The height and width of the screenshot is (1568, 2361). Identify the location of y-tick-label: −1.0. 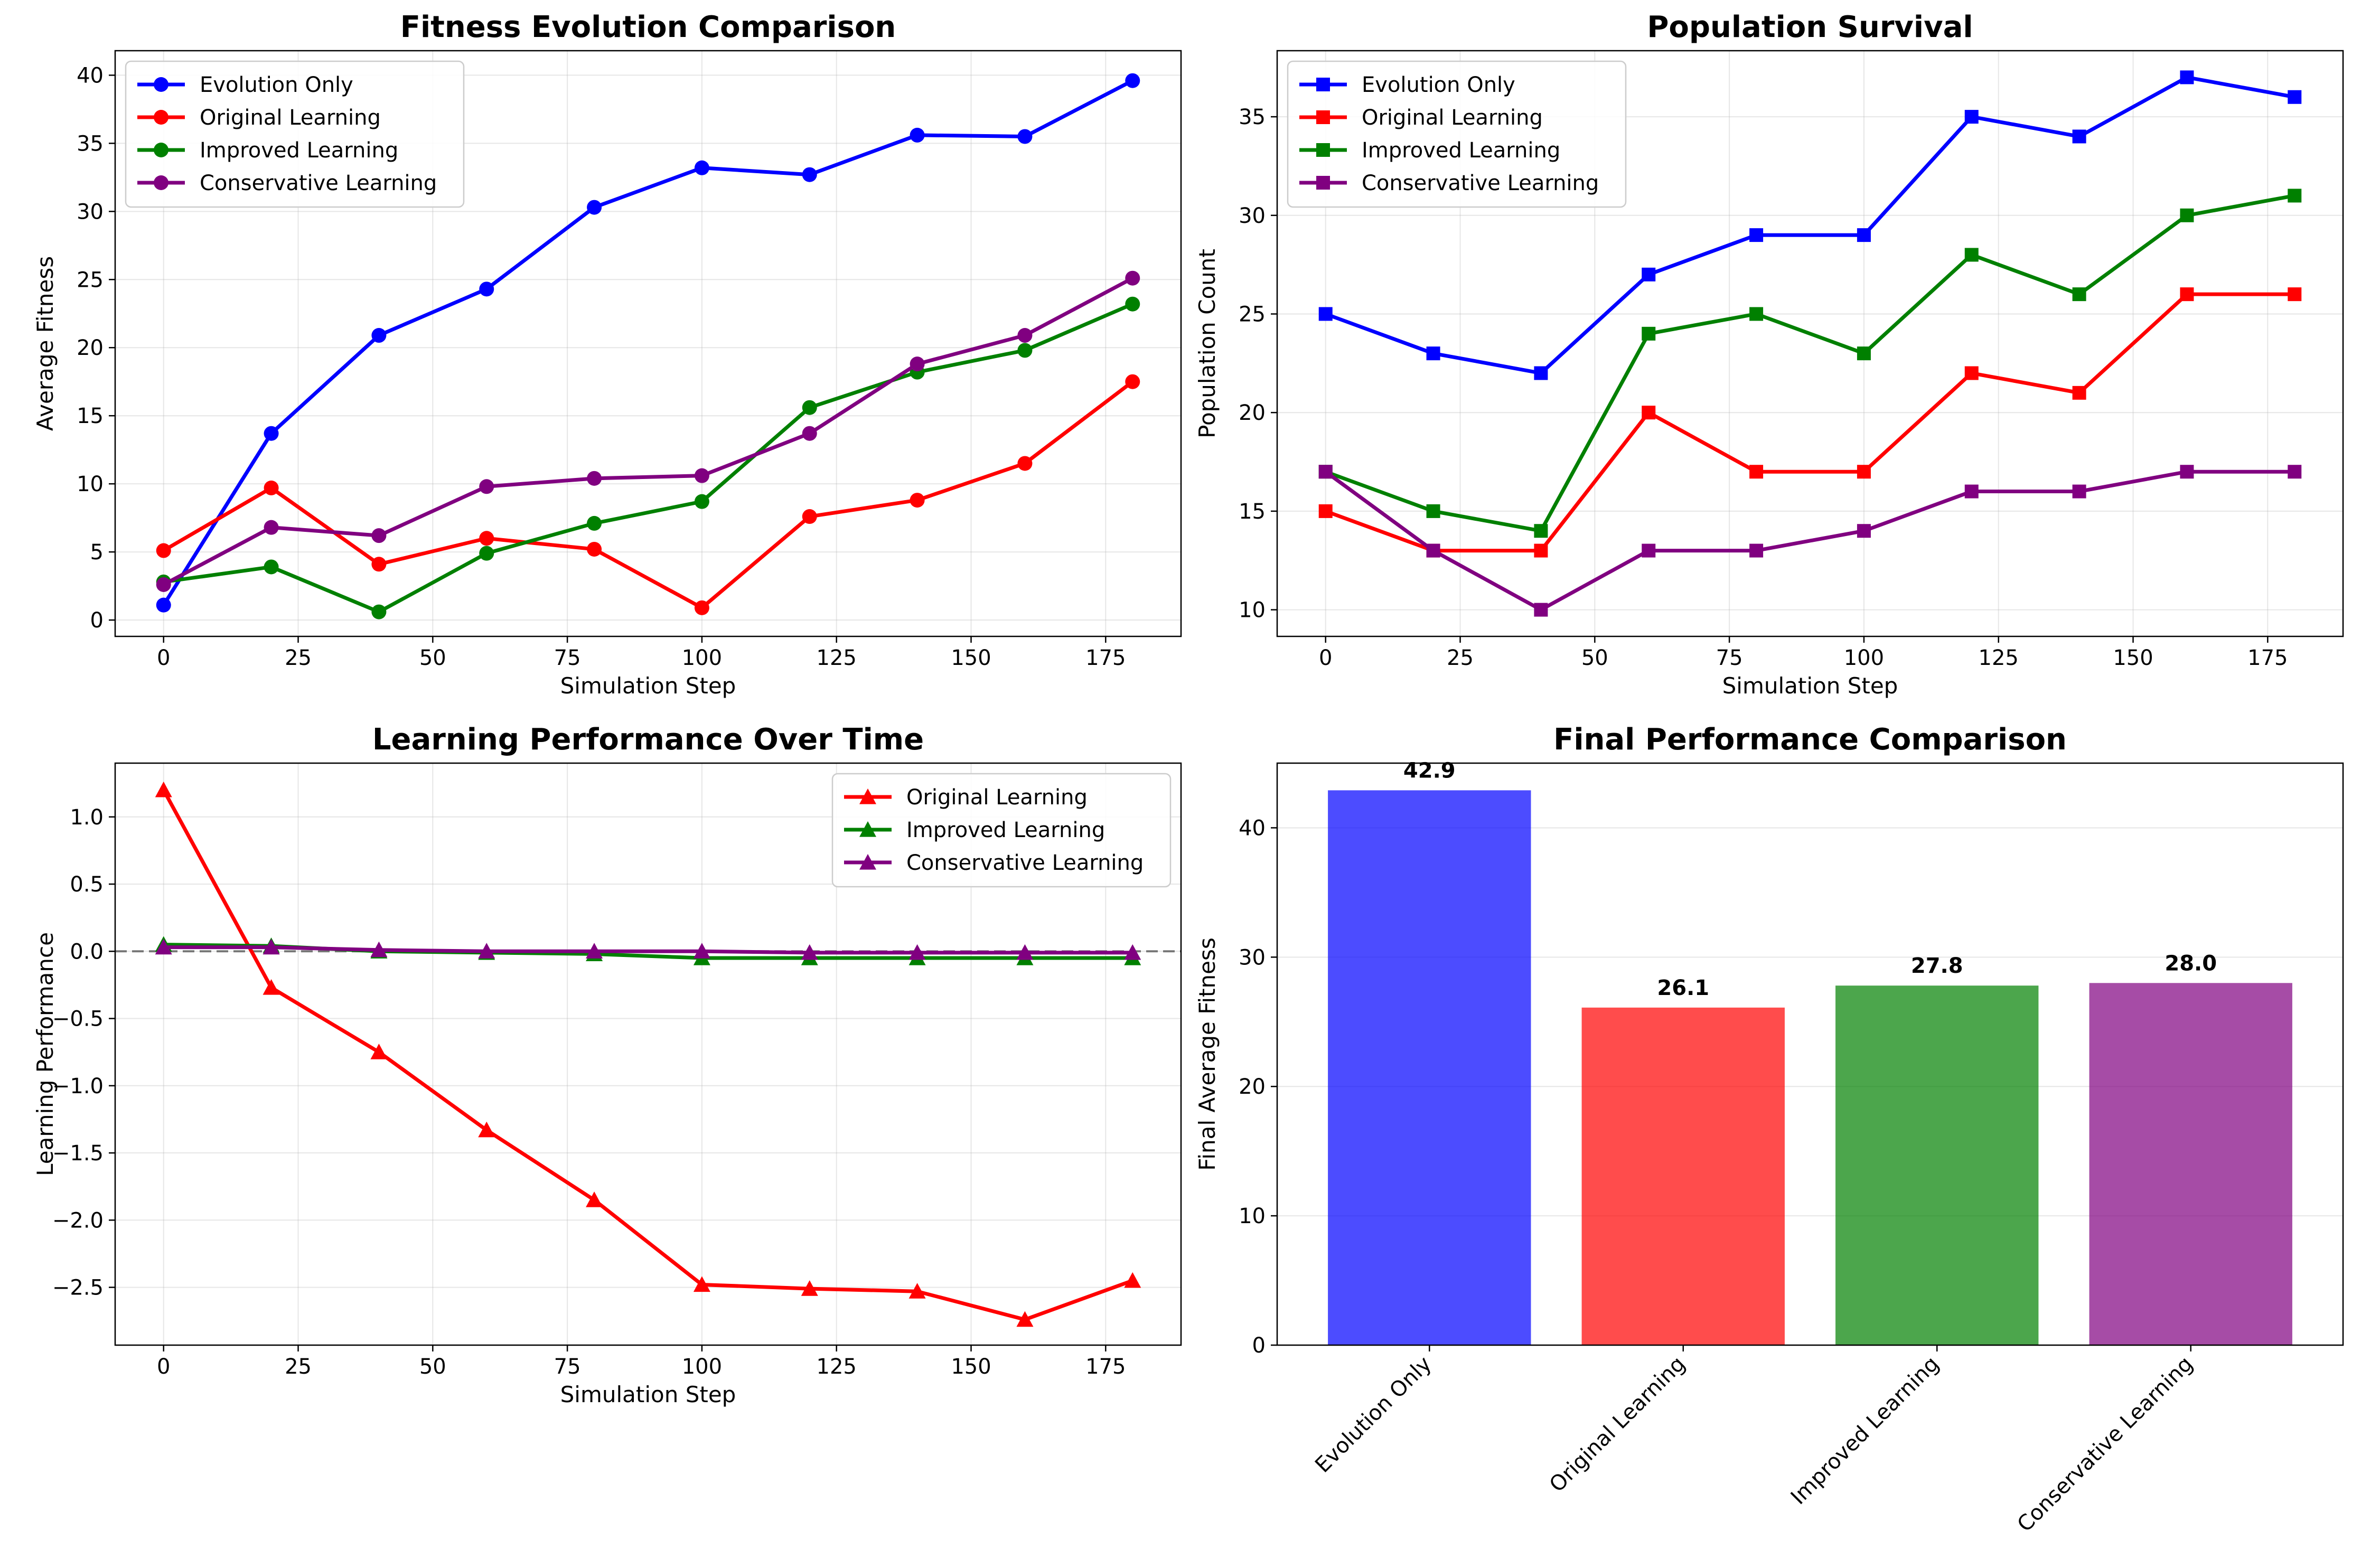
(78, 1086).